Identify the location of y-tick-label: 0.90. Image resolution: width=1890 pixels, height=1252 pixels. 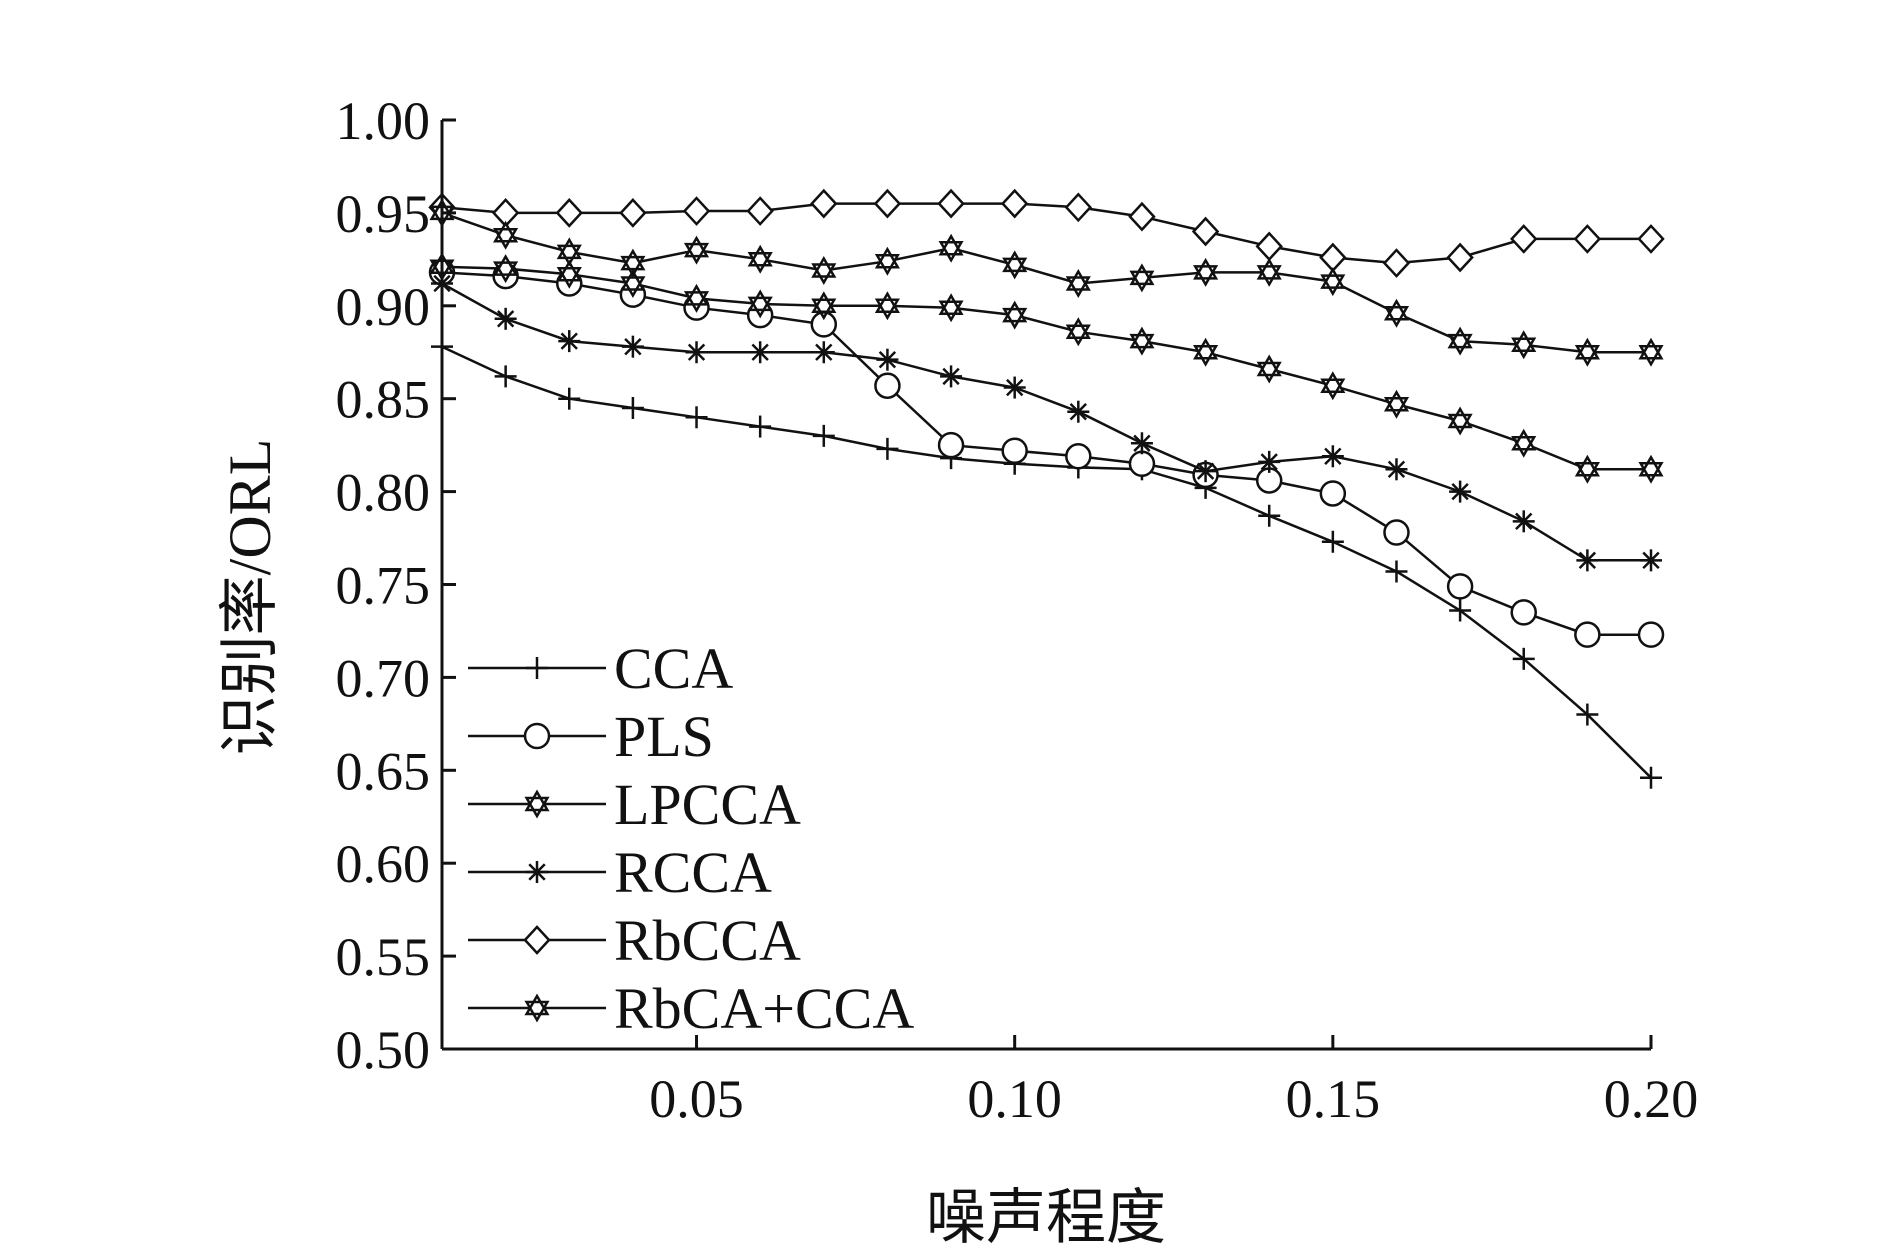
(383, 307).